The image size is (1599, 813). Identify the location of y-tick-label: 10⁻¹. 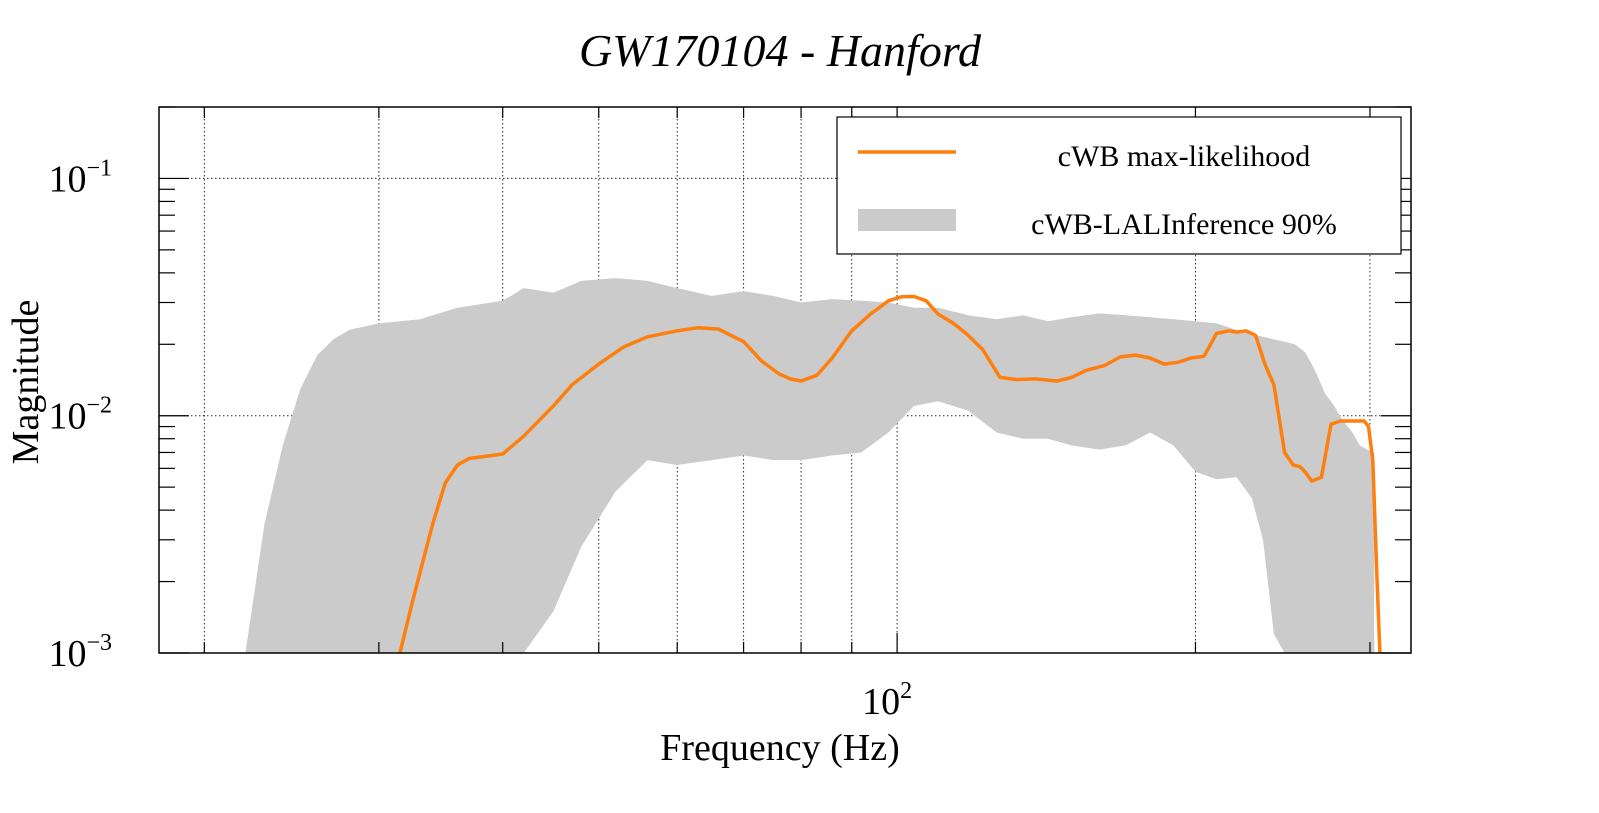
(80, 177).